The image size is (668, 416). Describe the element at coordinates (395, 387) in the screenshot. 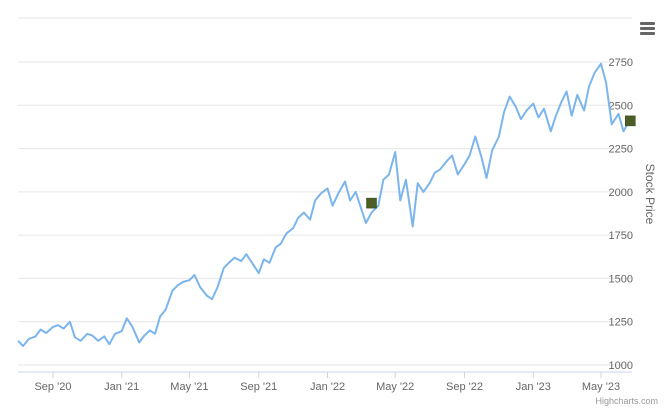

I see `x-tick-label: May '22` at that location.